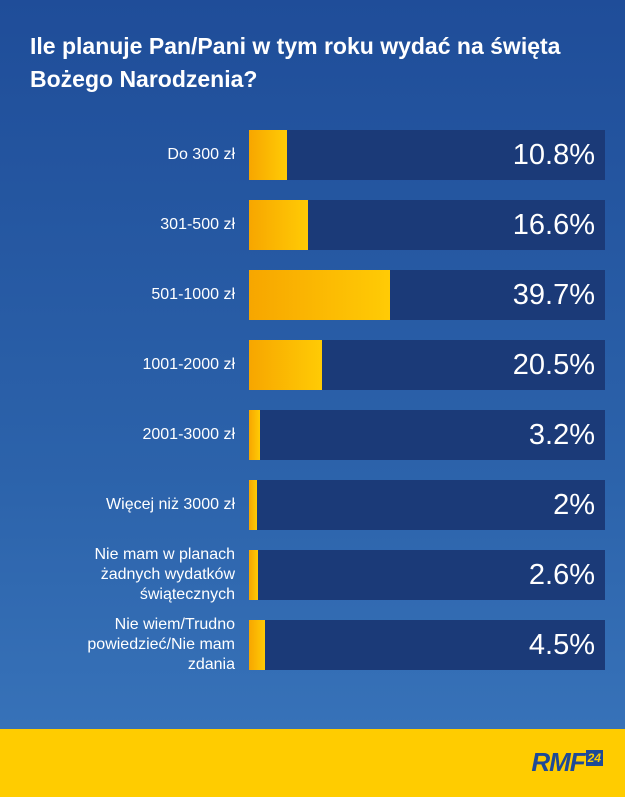 This screenshot has height=797, width=625. Describe the element at coordinates (312, 763) in the screenshot. I see `footer-bar: RMF 24` at that location.